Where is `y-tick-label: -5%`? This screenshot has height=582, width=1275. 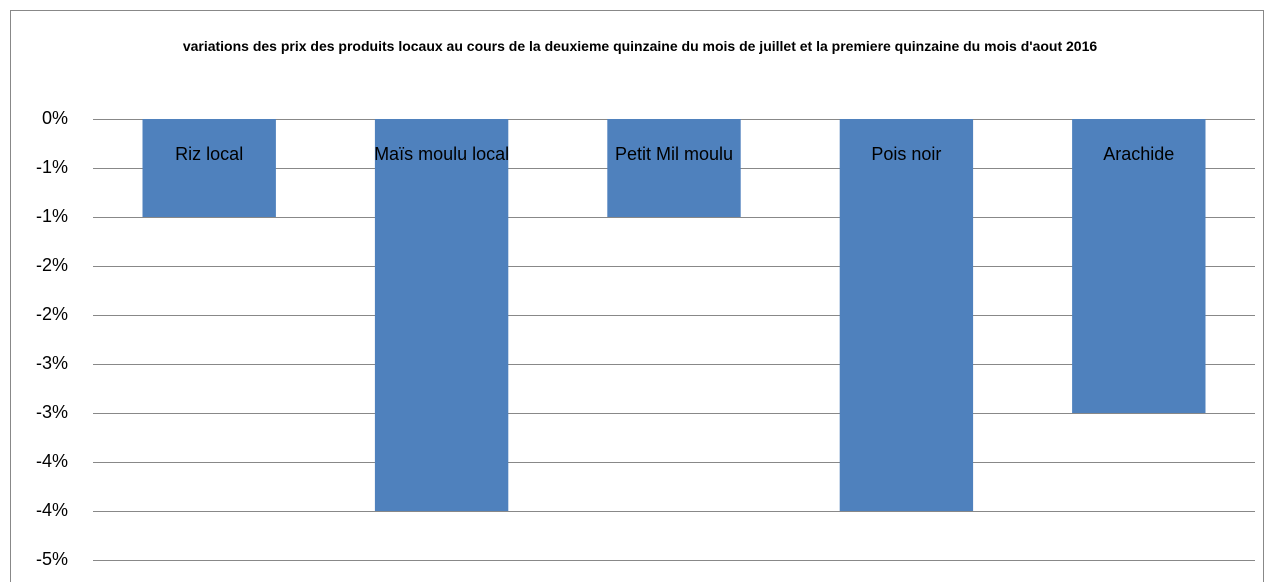
y-tick-label: -5% is located at coordinates (52, 559).